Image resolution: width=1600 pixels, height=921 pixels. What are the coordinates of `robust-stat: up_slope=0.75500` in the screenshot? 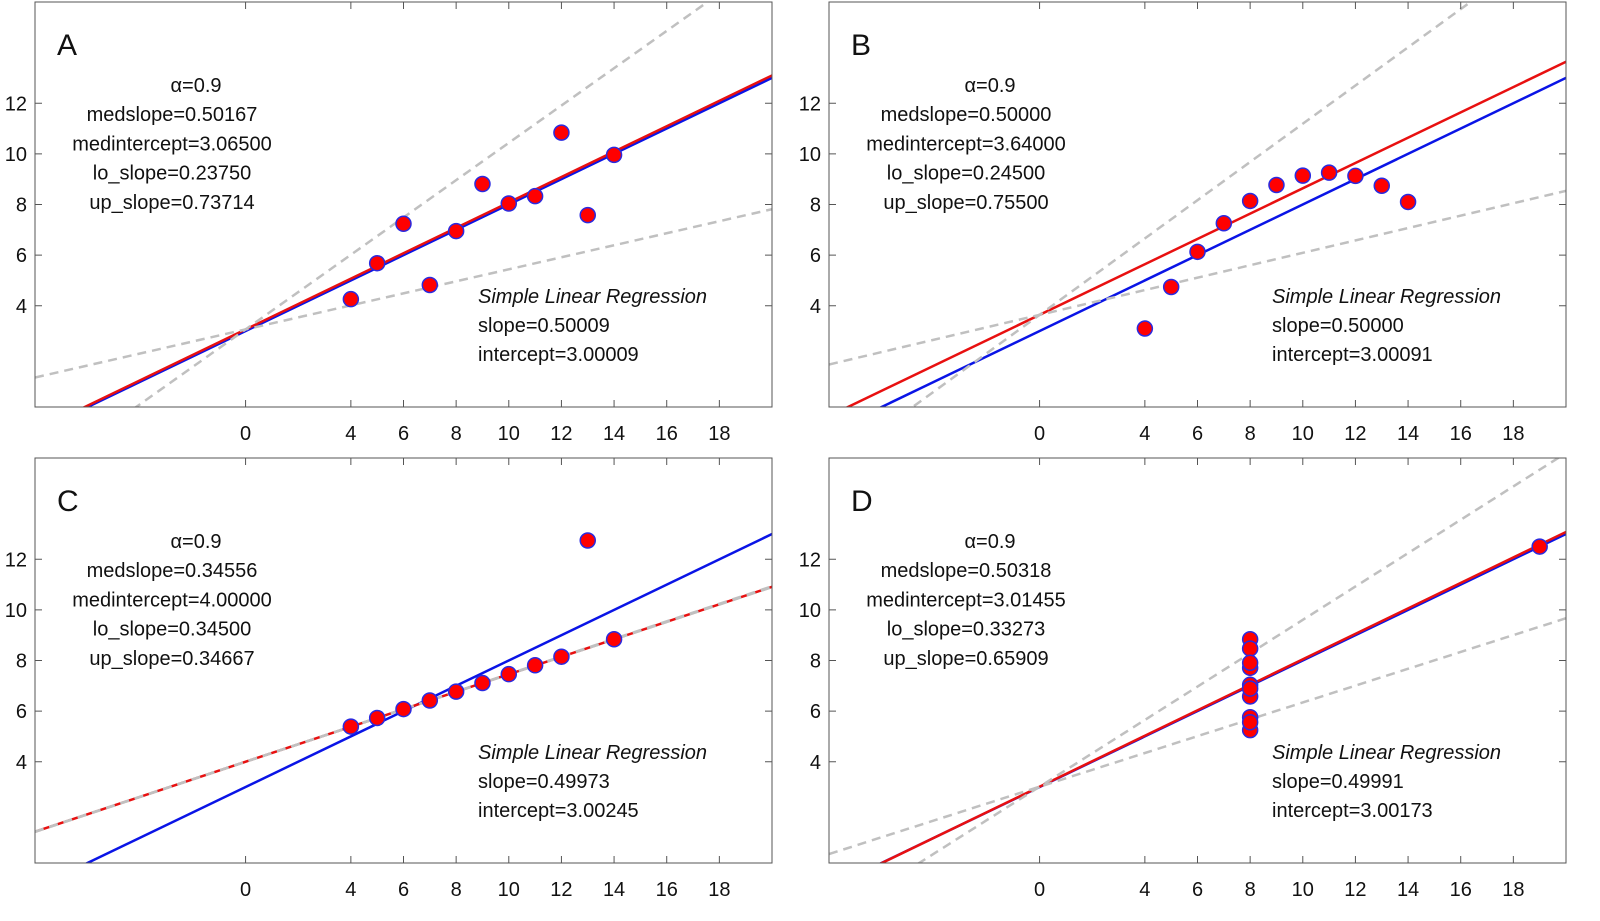 It's located at (965, 203).